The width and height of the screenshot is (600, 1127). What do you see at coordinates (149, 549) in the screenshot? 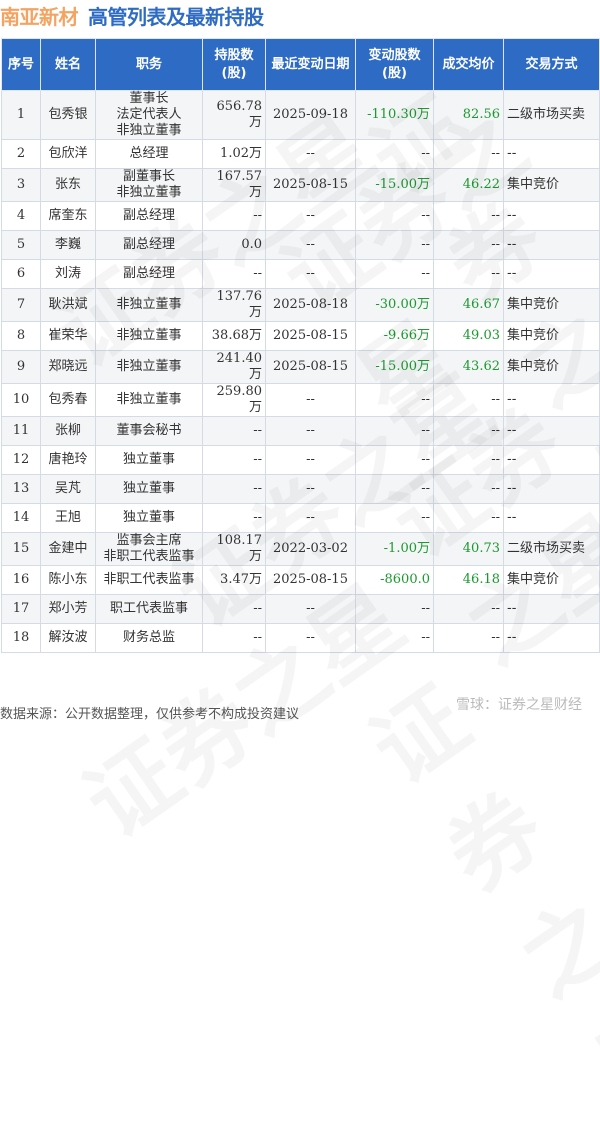
I see `position-cell: 监事会主席 非职工代表监事` at bounding box center [149, 549].